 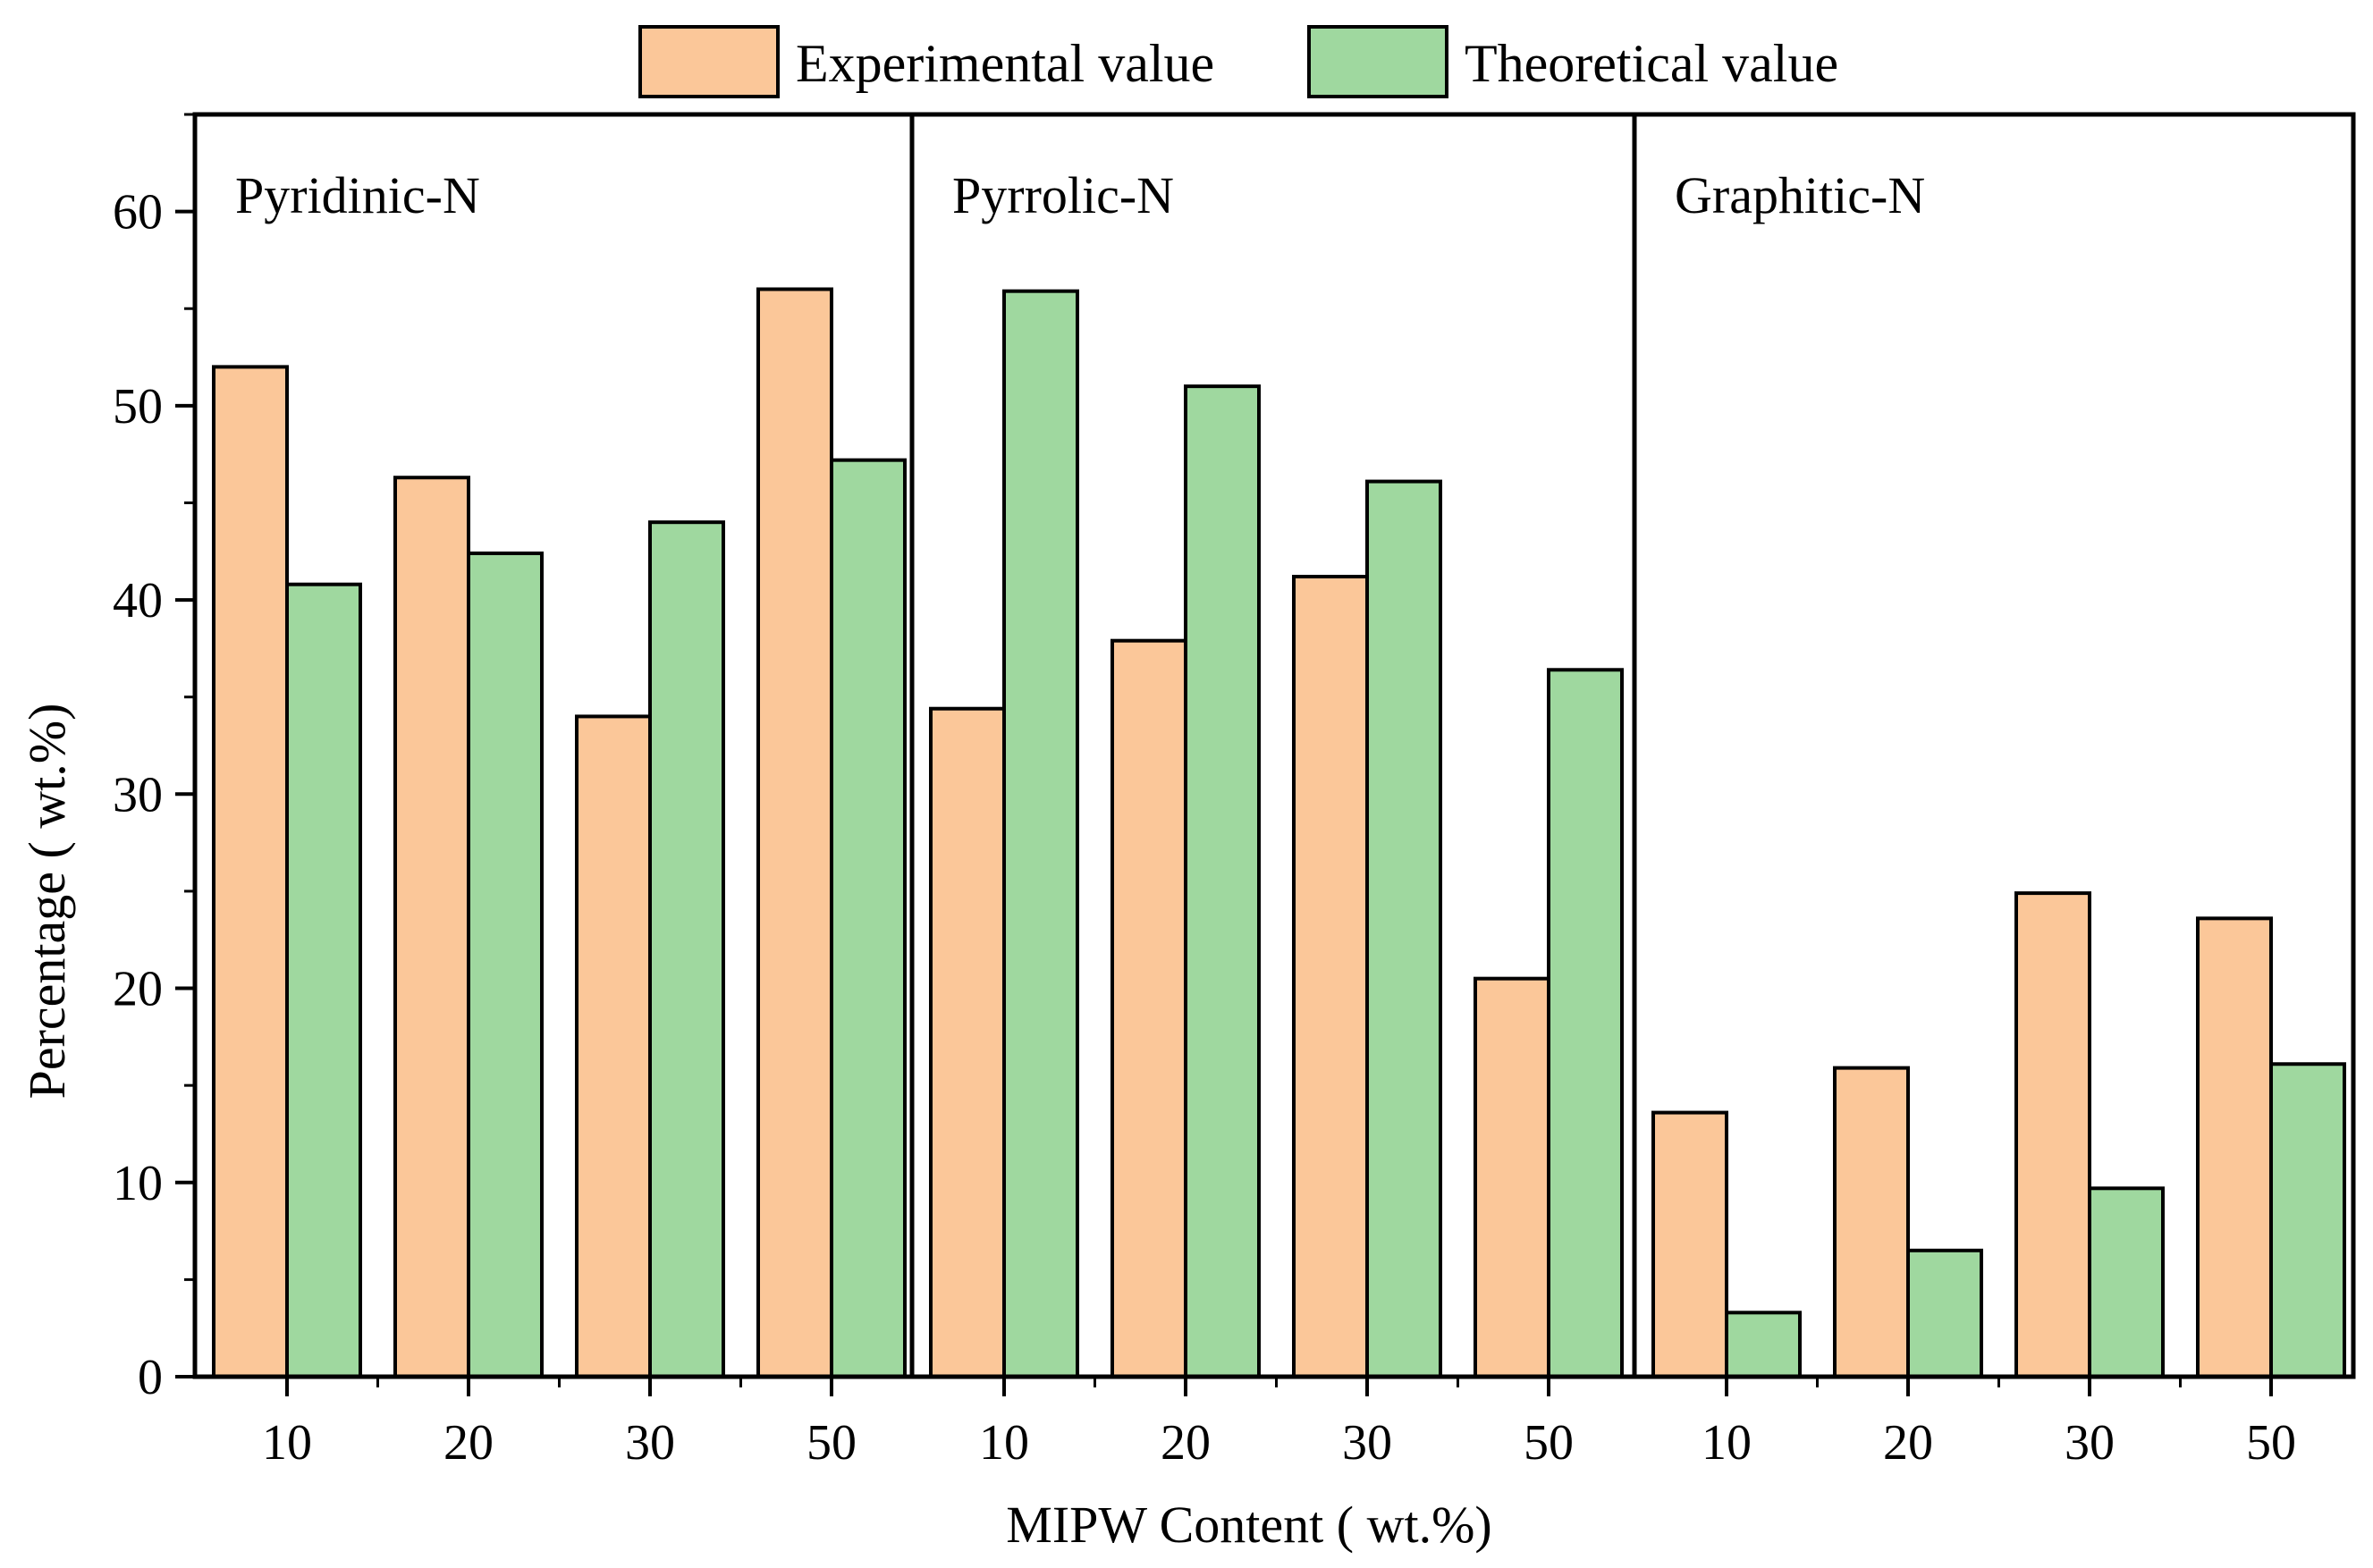 What do you see at coordinates (1377, 61) in the screenshot?
I see `legend-swatch-theoretical` at bounding box center [1377, 61].